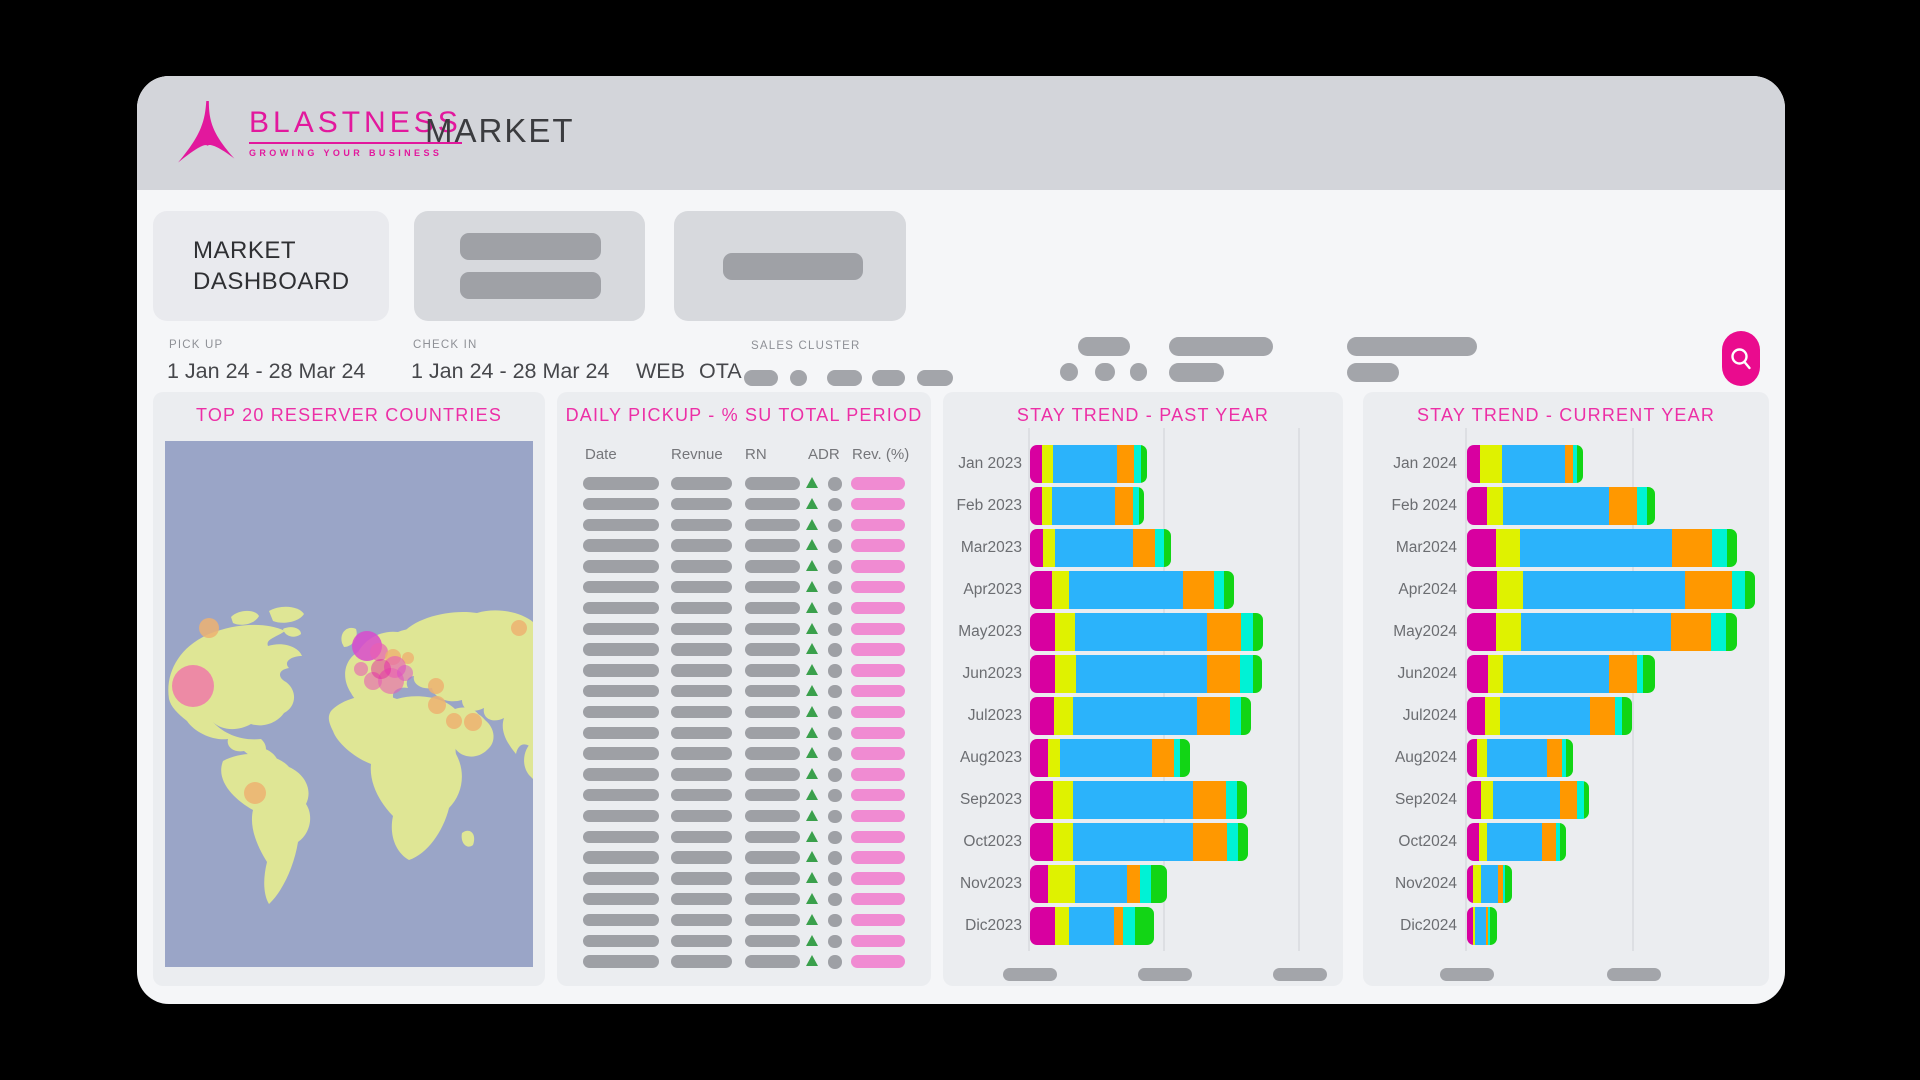  Describe the element at coordinates (1528, 800) in the screenshot. I see `stacked-bar-sep2024` at that location.